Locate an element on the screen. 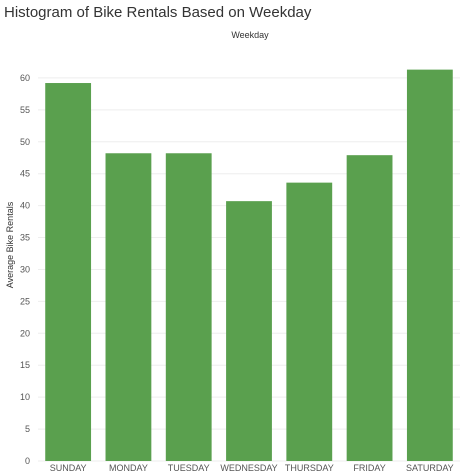 Image resolution: width=468 pixels, height=475 pixels. y-tick-label: 50 is located at coordinates (25, 142).